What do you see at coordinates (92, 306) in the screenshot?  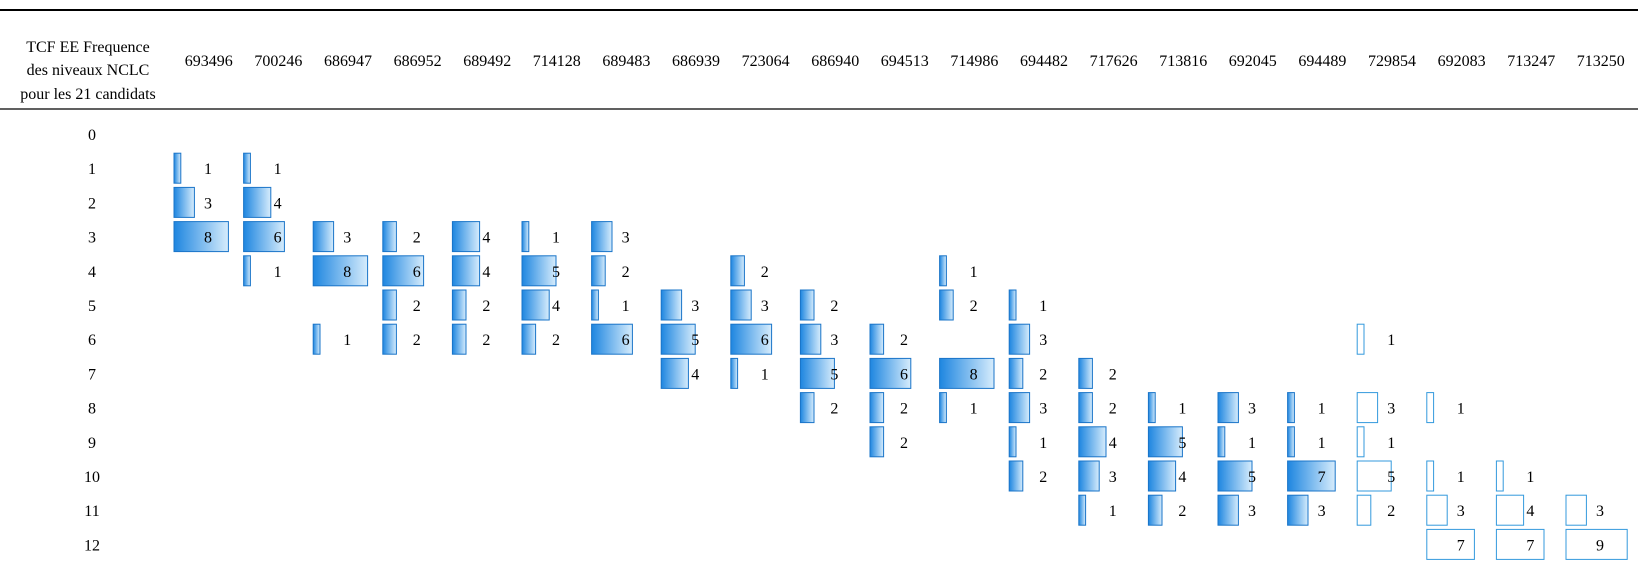 I see `level-label: 5` at bounding box center [92, 306].